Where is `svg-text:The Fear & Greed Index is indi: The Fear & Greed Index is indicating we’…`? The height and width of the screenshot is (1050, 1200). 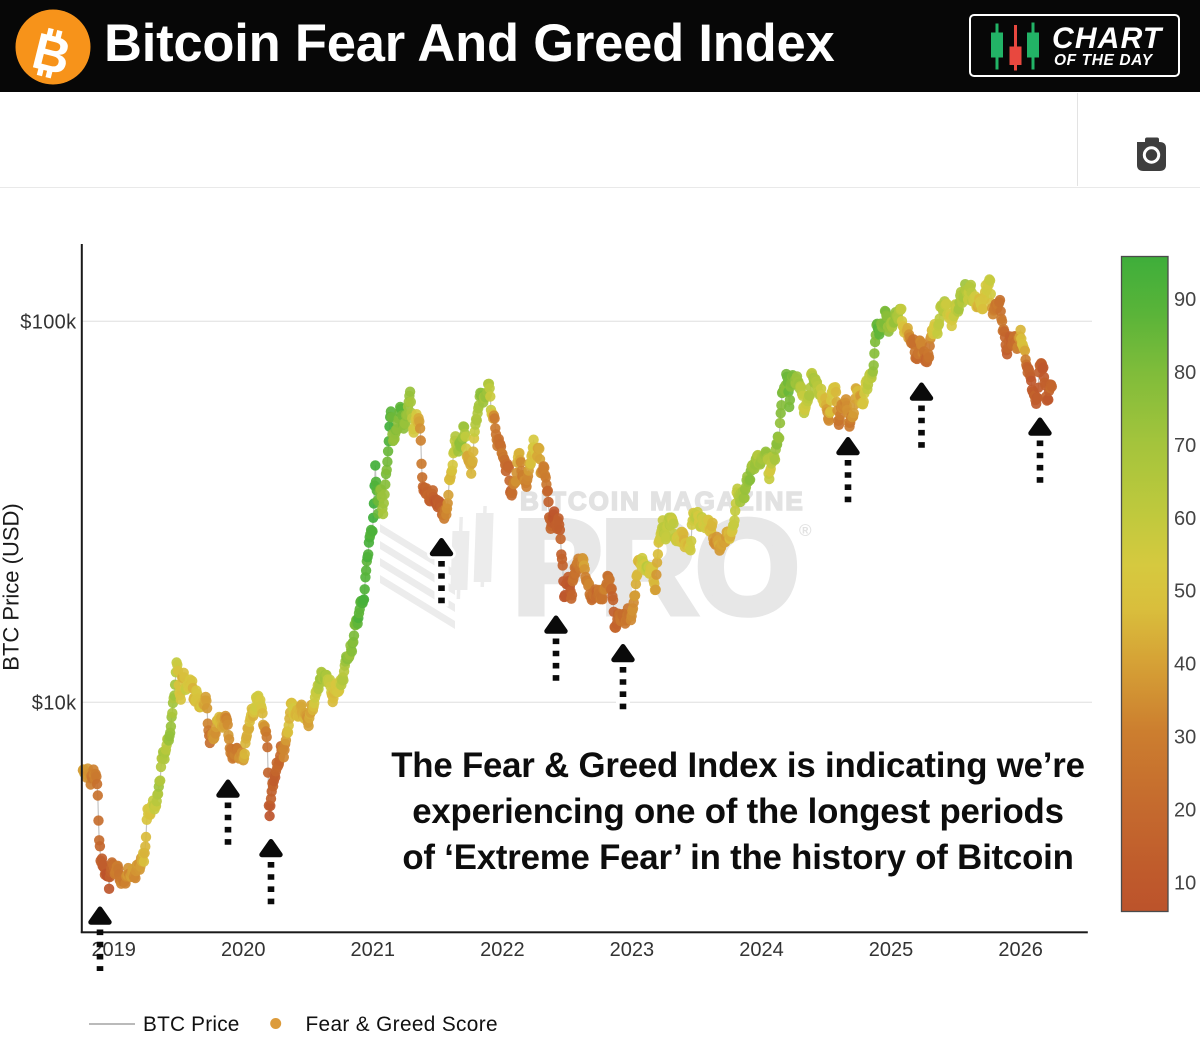
svg-text:The Fear & Greed Index is indi: The Fear & Greed Index is indicating we’… is located at coordinates (738, 765).